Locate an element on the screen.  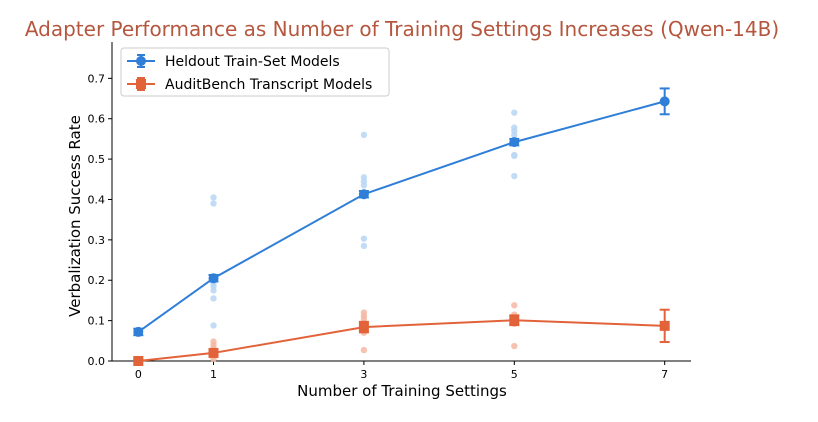
x-axis-label: Number of Training Settings is located at coordinates (402, 391).